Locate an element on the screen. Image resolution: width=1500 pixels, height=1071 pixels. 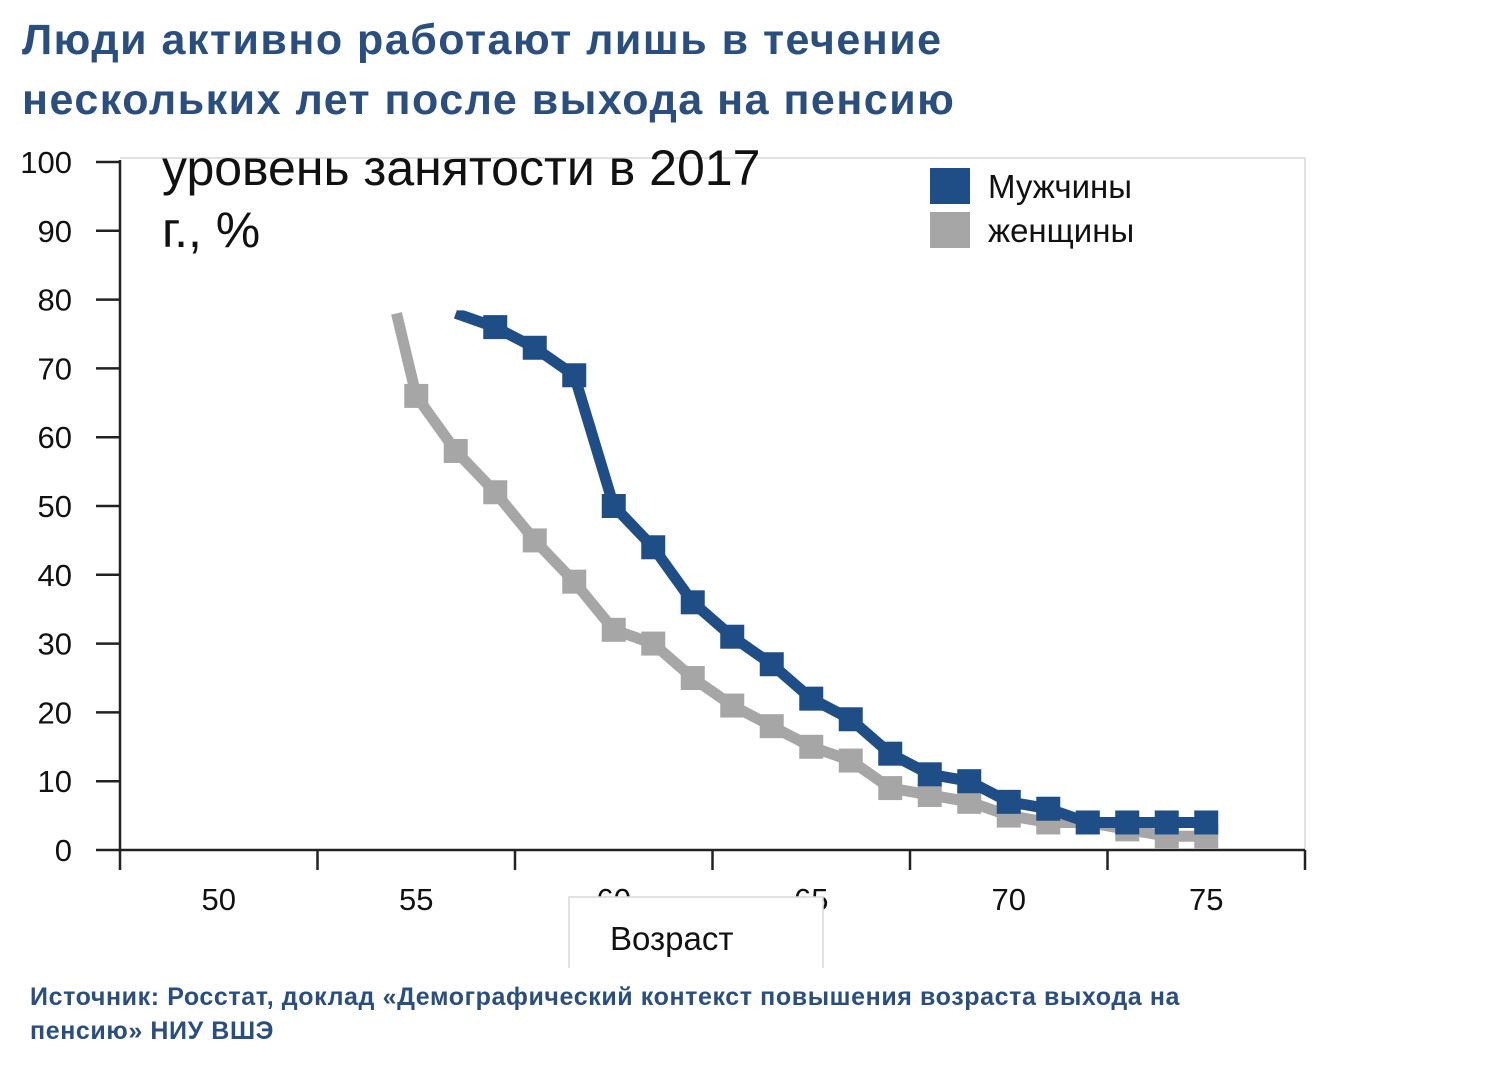
source-line-2: пенсию» НИУ ВШЭ is located at coordinates (152, 1031).